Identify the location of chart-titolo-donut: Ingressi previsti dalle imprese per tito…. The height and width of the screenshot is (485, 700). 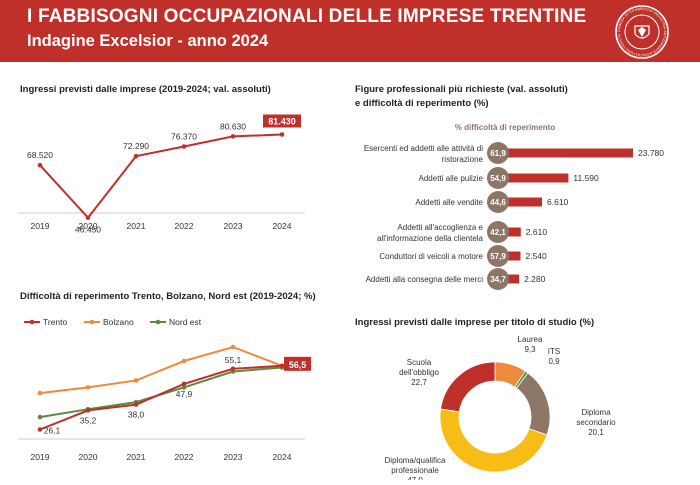
(485, 398).